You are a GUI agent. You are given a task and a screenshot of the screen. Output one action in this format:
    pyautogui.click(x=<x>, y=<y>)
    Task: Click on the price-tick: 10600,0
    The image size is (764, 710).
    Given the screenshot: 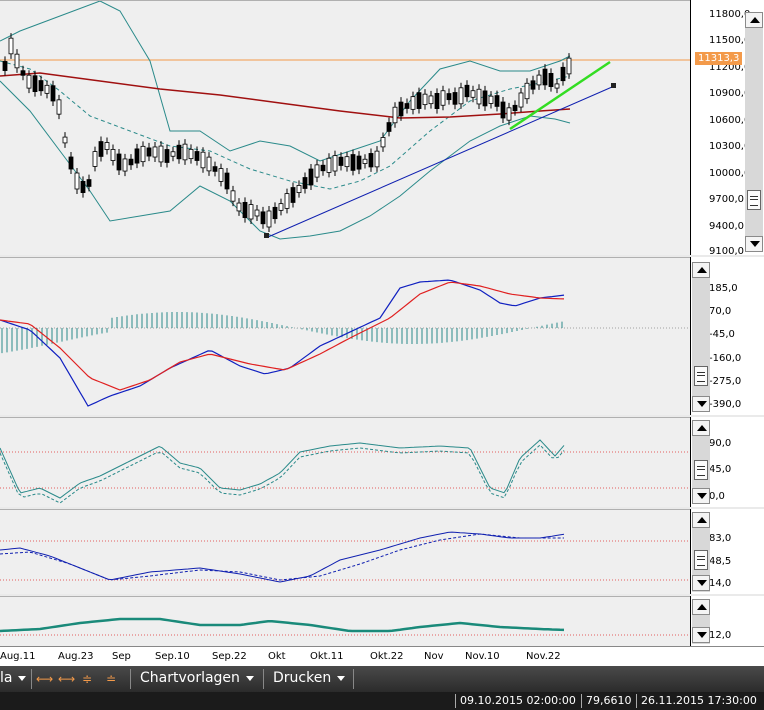 What is the action you would take?
    pyautogui.click(x=730, y=120)
    